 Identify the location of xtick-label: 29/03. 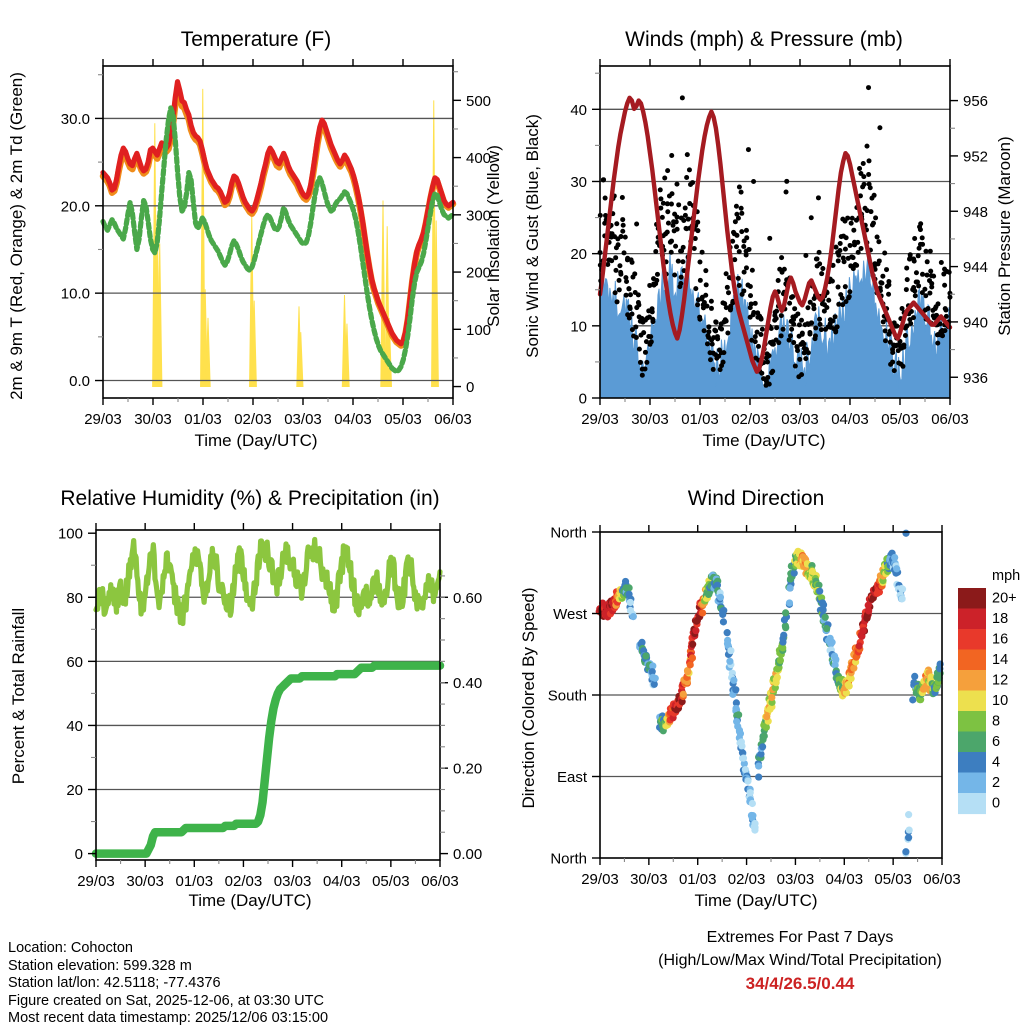
(600, 419).